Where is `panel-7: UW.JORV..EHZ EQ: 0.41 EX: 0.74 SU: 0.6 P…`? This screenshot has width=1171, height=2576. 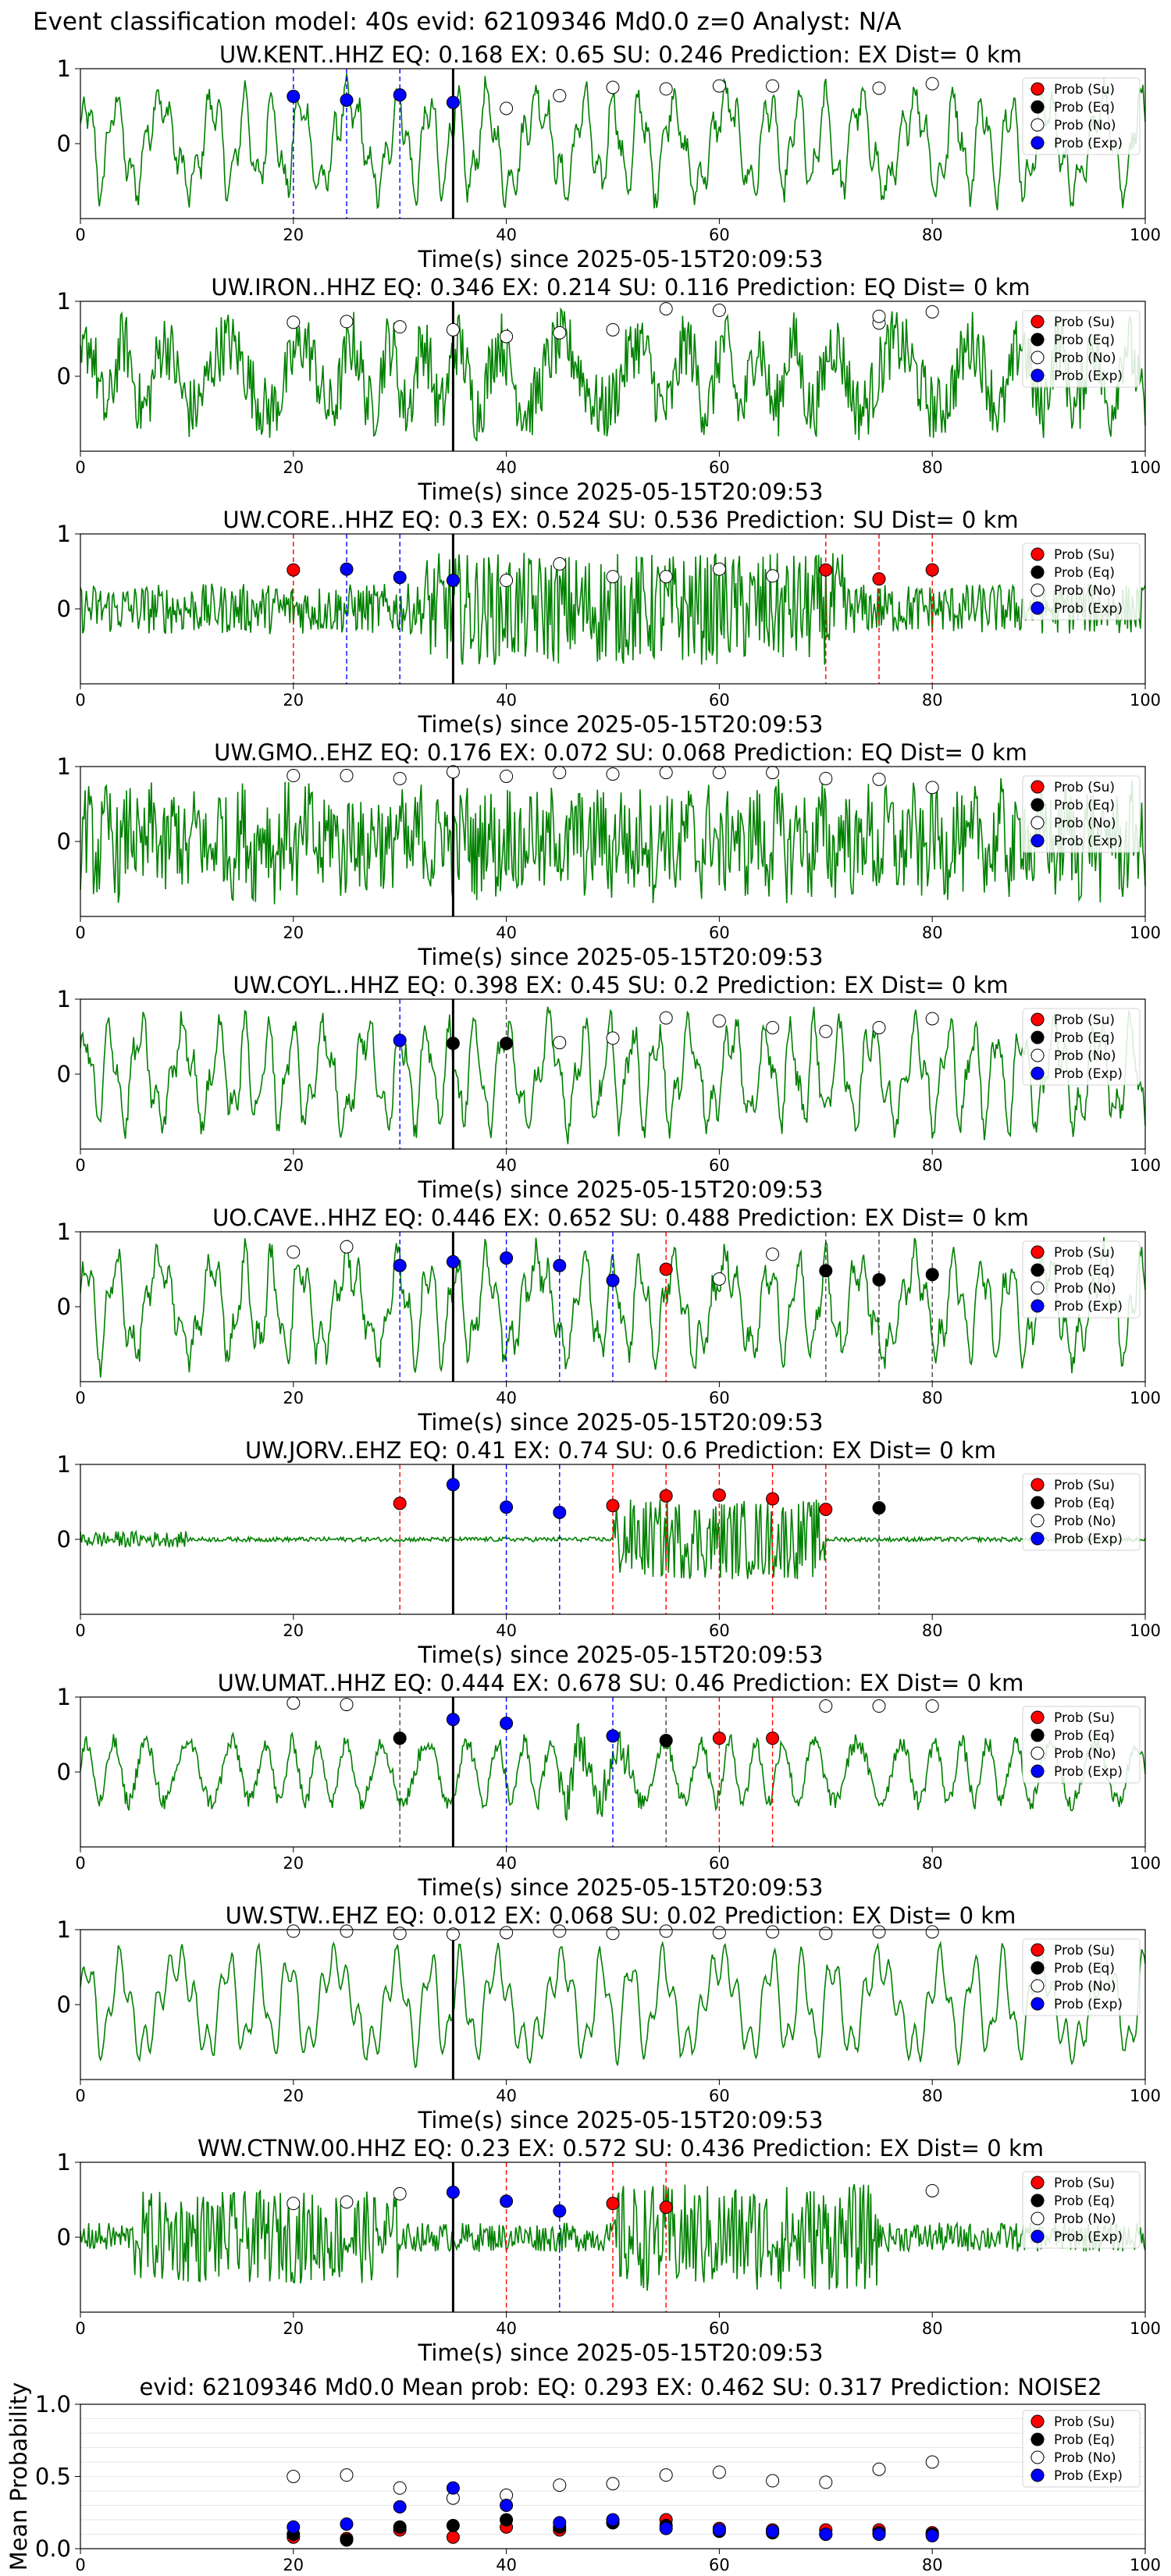 panel-7: UW.JORV..EHZ EQ: 0.41 EX: 0.74 SU: 0.6 P… is located at coordinates (609, 1552).